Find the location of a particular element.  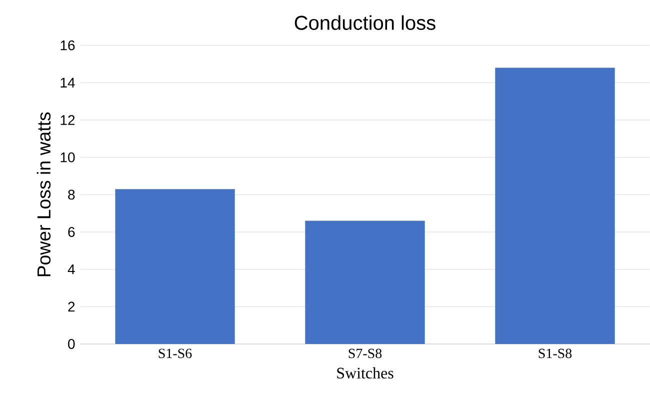

y-tick-label: 8 is located at coordinates (71, 195).